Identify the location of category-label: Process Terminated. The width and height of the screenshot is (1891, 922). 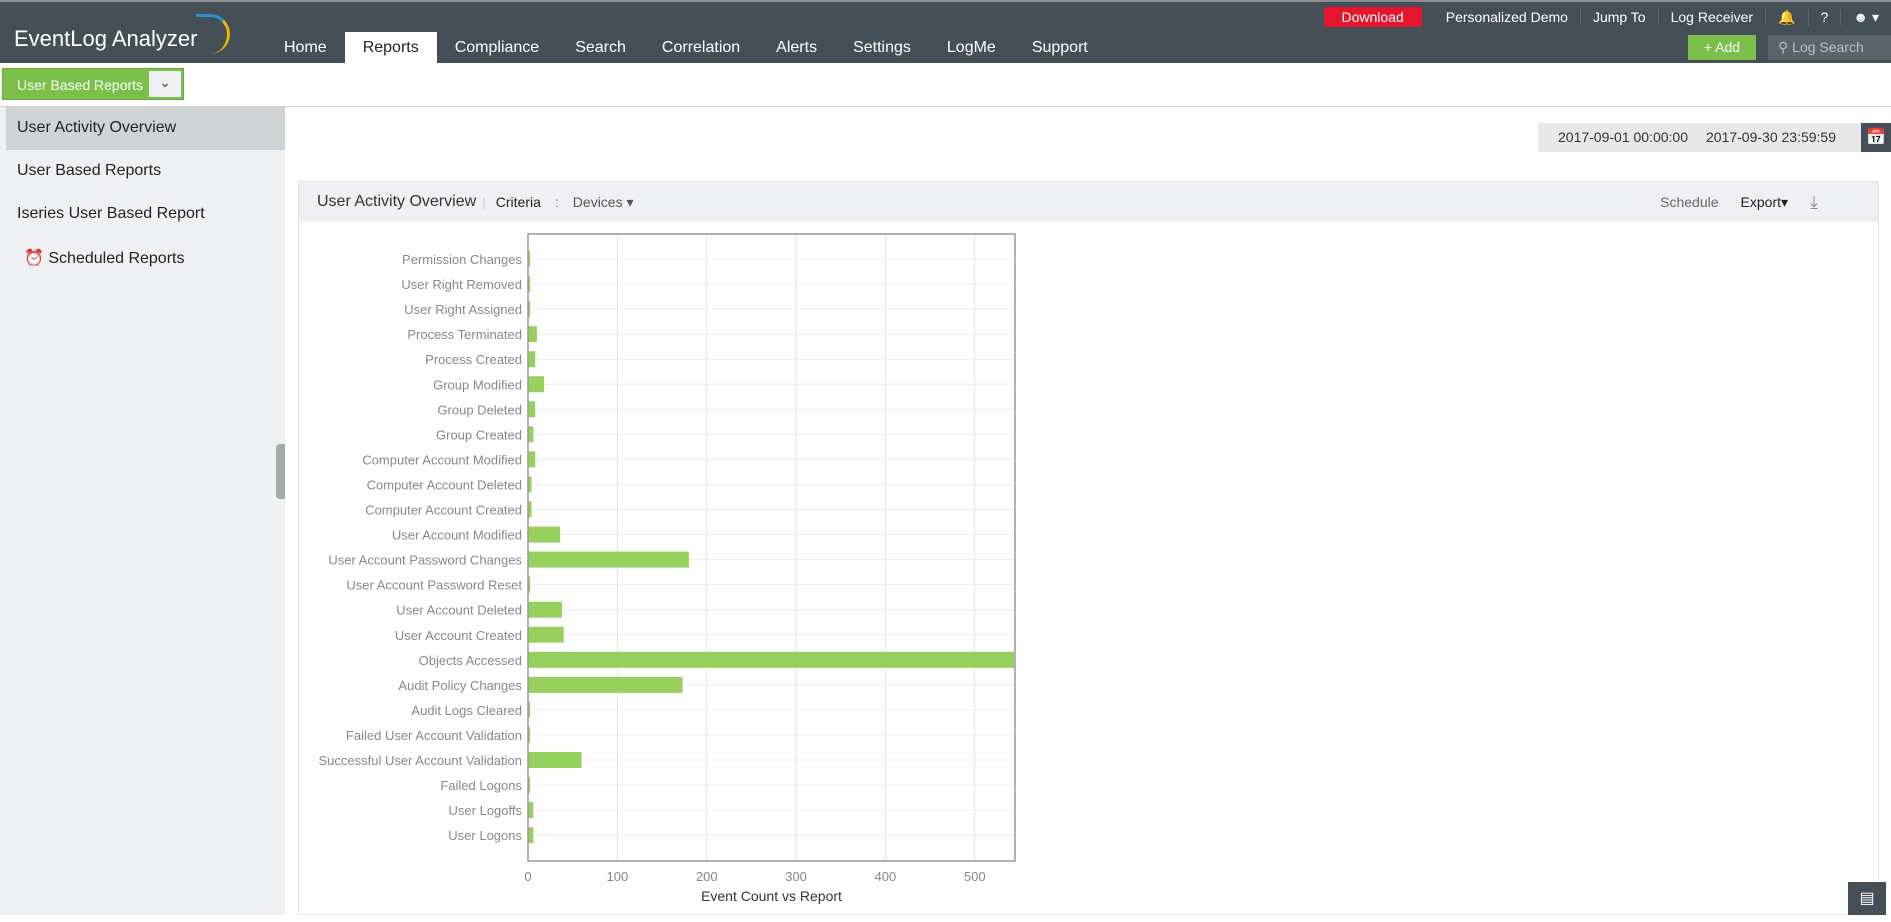
(464, 334).